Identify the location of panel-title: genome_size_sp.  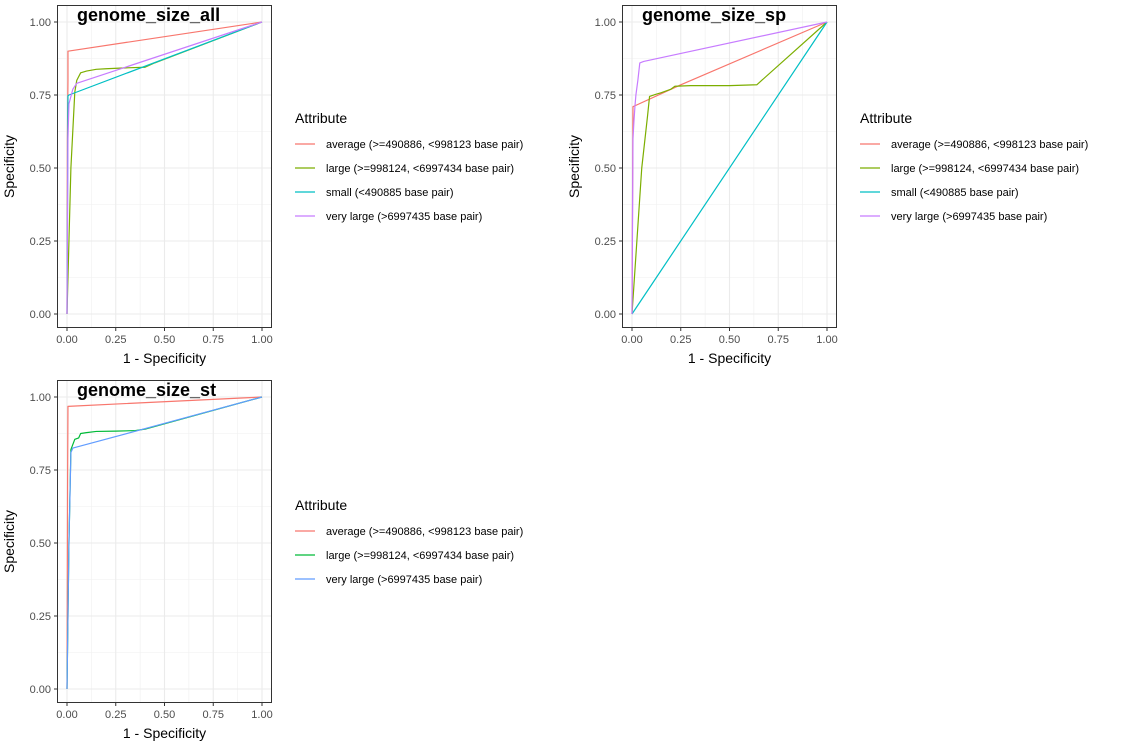
(714, 15).